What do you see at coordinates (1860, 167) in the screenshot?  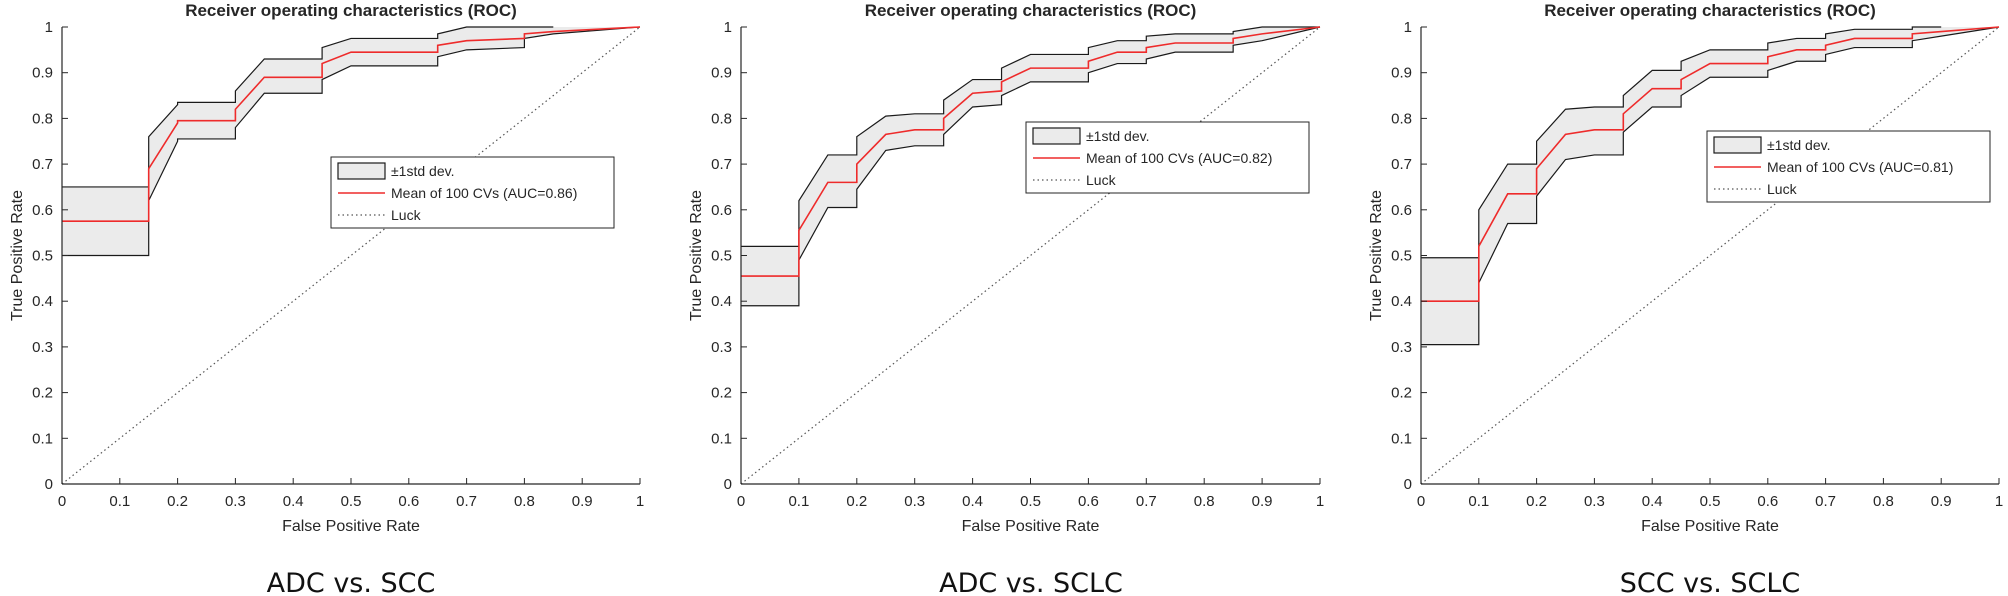 I see `legend-mean-label: Mean of 100 CVs (AUC=0.81)` at bounding box center [1860, 167].